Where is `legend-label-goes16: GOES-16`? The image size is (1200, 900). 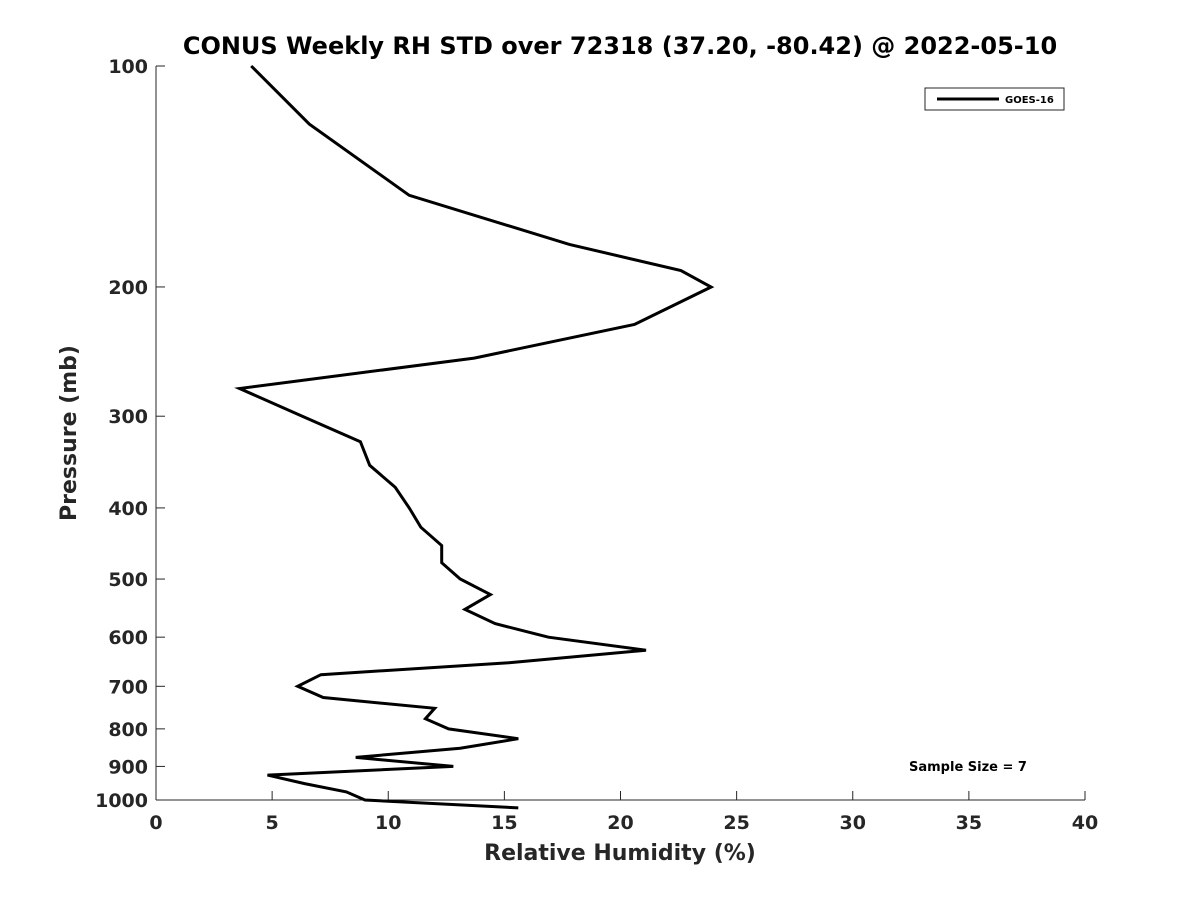
legend-label-goes16: GOES-16 is located at coordinates (1029, 100).